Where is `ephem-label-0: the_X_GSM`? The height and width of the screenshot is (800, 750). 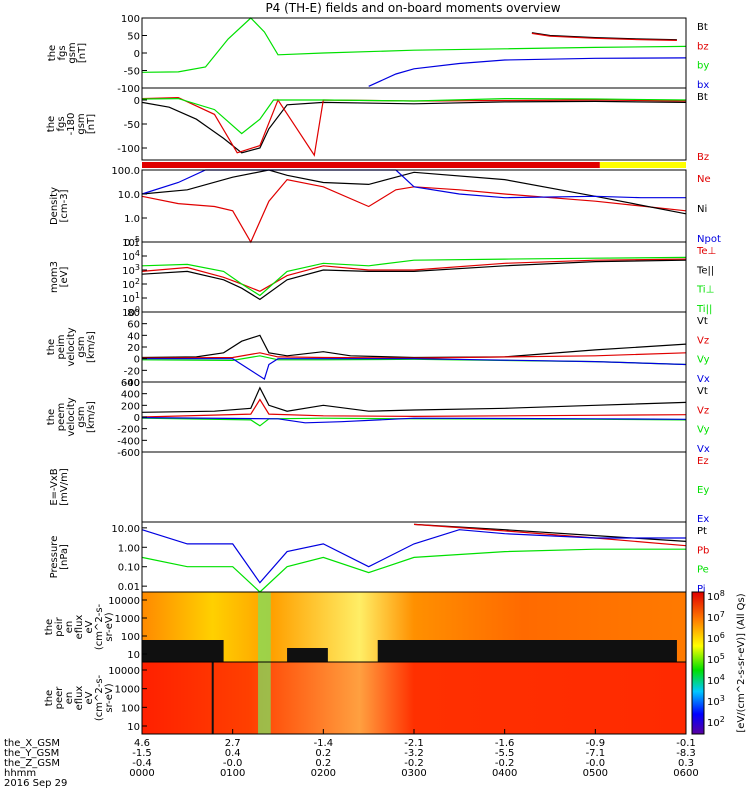
ephem-label-0: the_X_GSM is located at coordinates (32, 743).